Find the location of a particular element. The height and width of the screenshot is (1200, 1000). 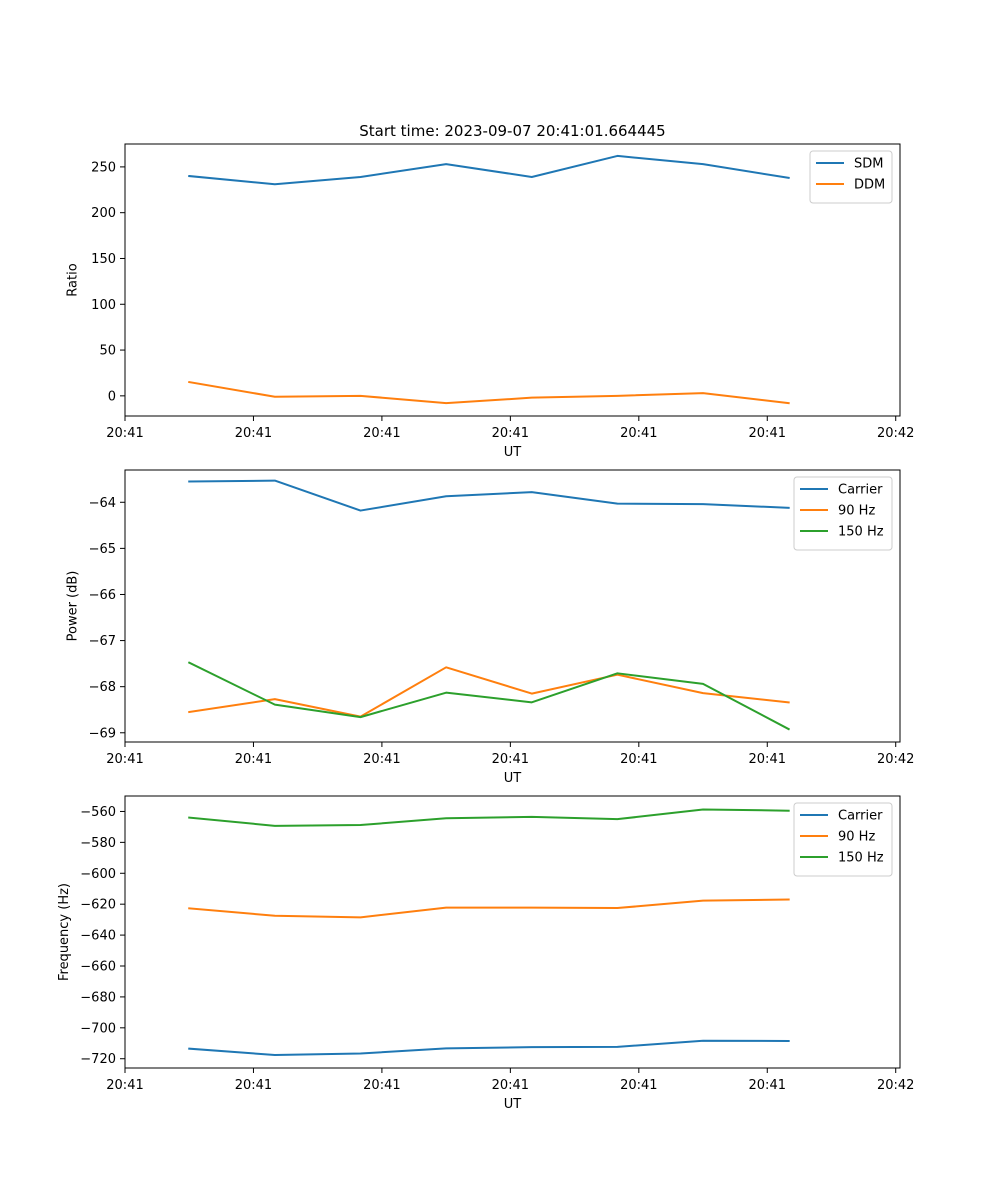

y-tick-label: −640 is located at coordinates (98, 936).